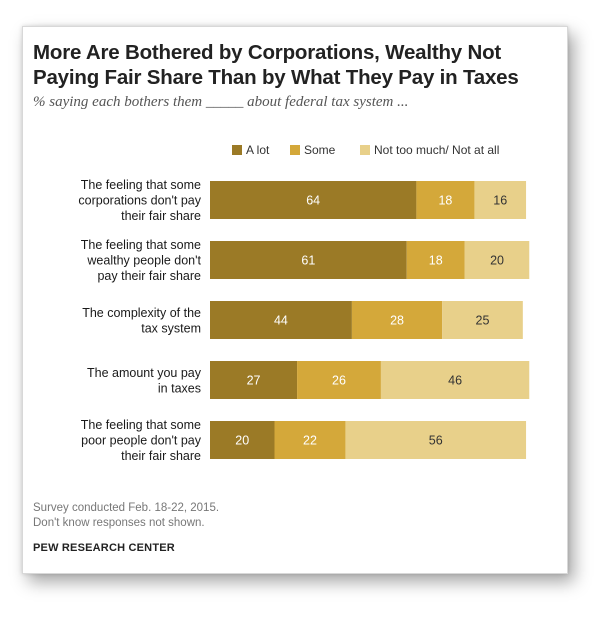 Image resolution: width=602 pixels, height=628 pixels. Describe the element at coordinates (144, 381) in the screenshot. I see `category-label-4: The amount you pay in taxes` at that location.